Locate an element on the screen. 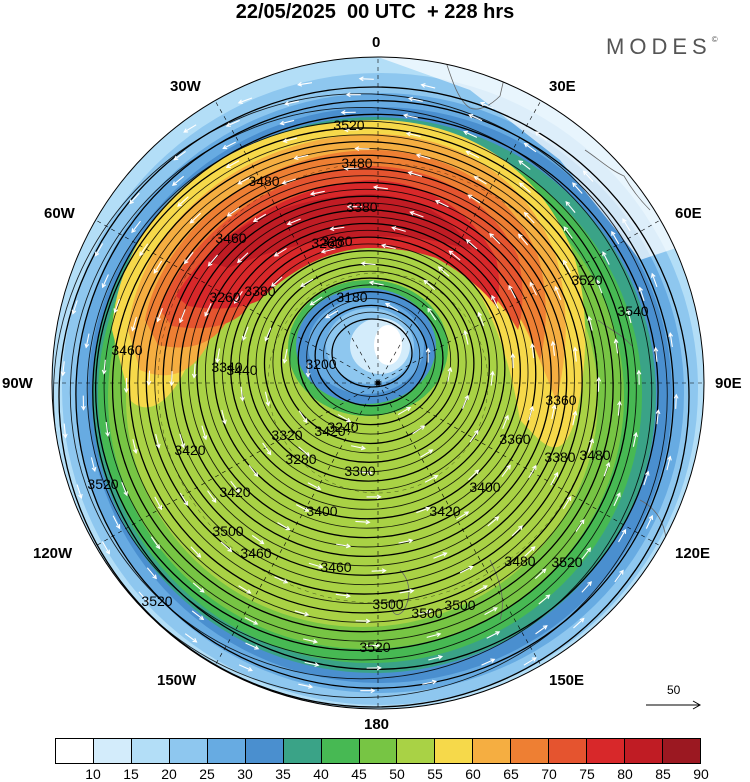 The image size is (750, 782). brand-mark: © is located at coordinates (714, 39).